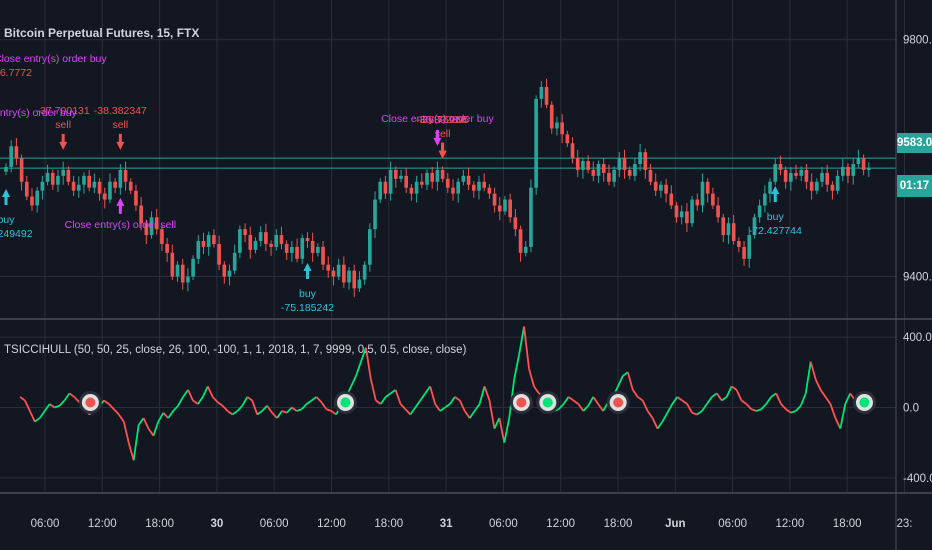  I want to click on x-tick-label: 12:00, so click(331, 524).